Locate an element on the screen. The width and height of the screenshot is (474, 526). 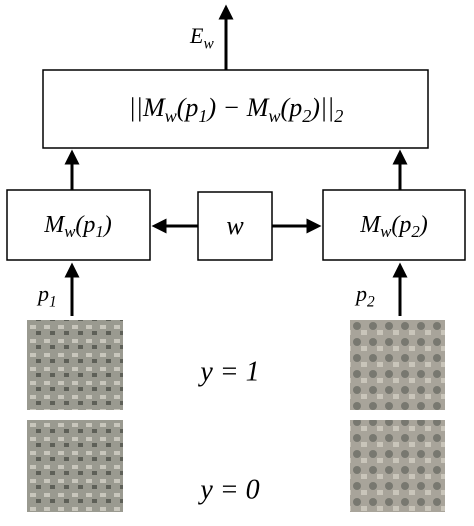
right-box is located at coordinates (394, 225).